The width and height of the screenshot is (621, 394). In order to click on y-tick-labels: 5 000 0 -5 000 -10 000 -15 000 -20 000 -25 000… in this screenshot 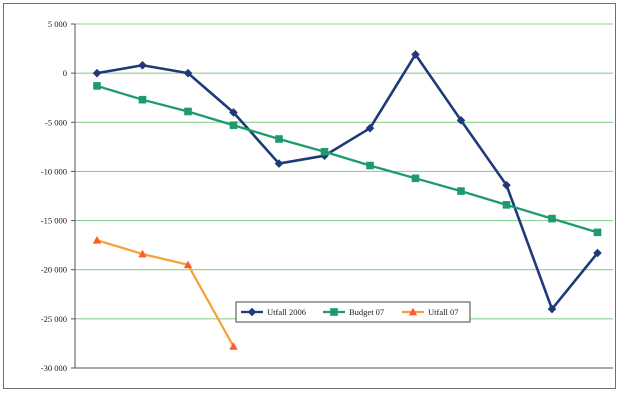, I will do `click(54, 196)`.